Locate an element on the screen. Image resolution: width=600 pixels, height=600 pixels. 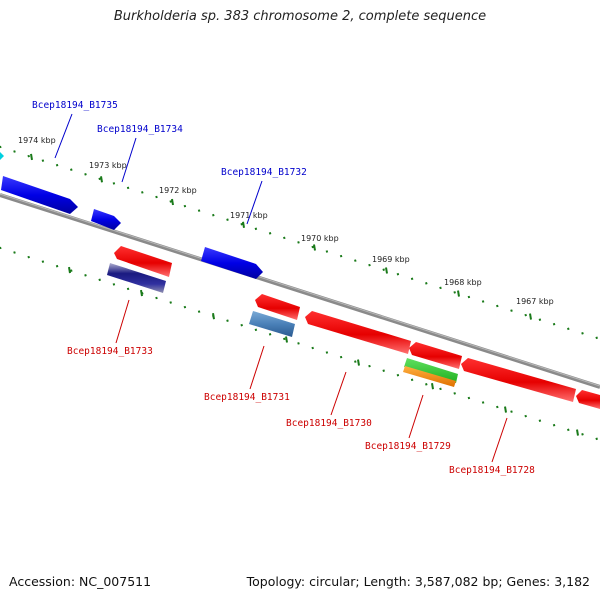
gene-Bcep18194_B1731 is located at coordinates (274, 315).